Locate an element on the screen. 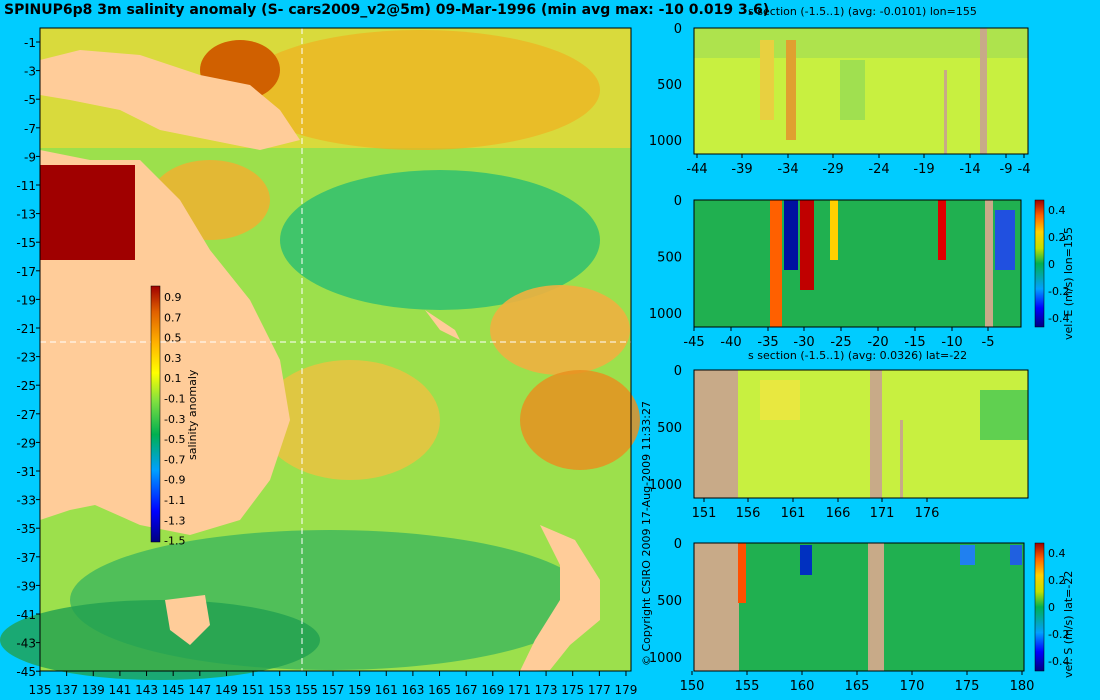 This screenshot has height=700, width=1100. section-2-colorbar-tick-label: 0.2 is located at coordinates (1057, 237).